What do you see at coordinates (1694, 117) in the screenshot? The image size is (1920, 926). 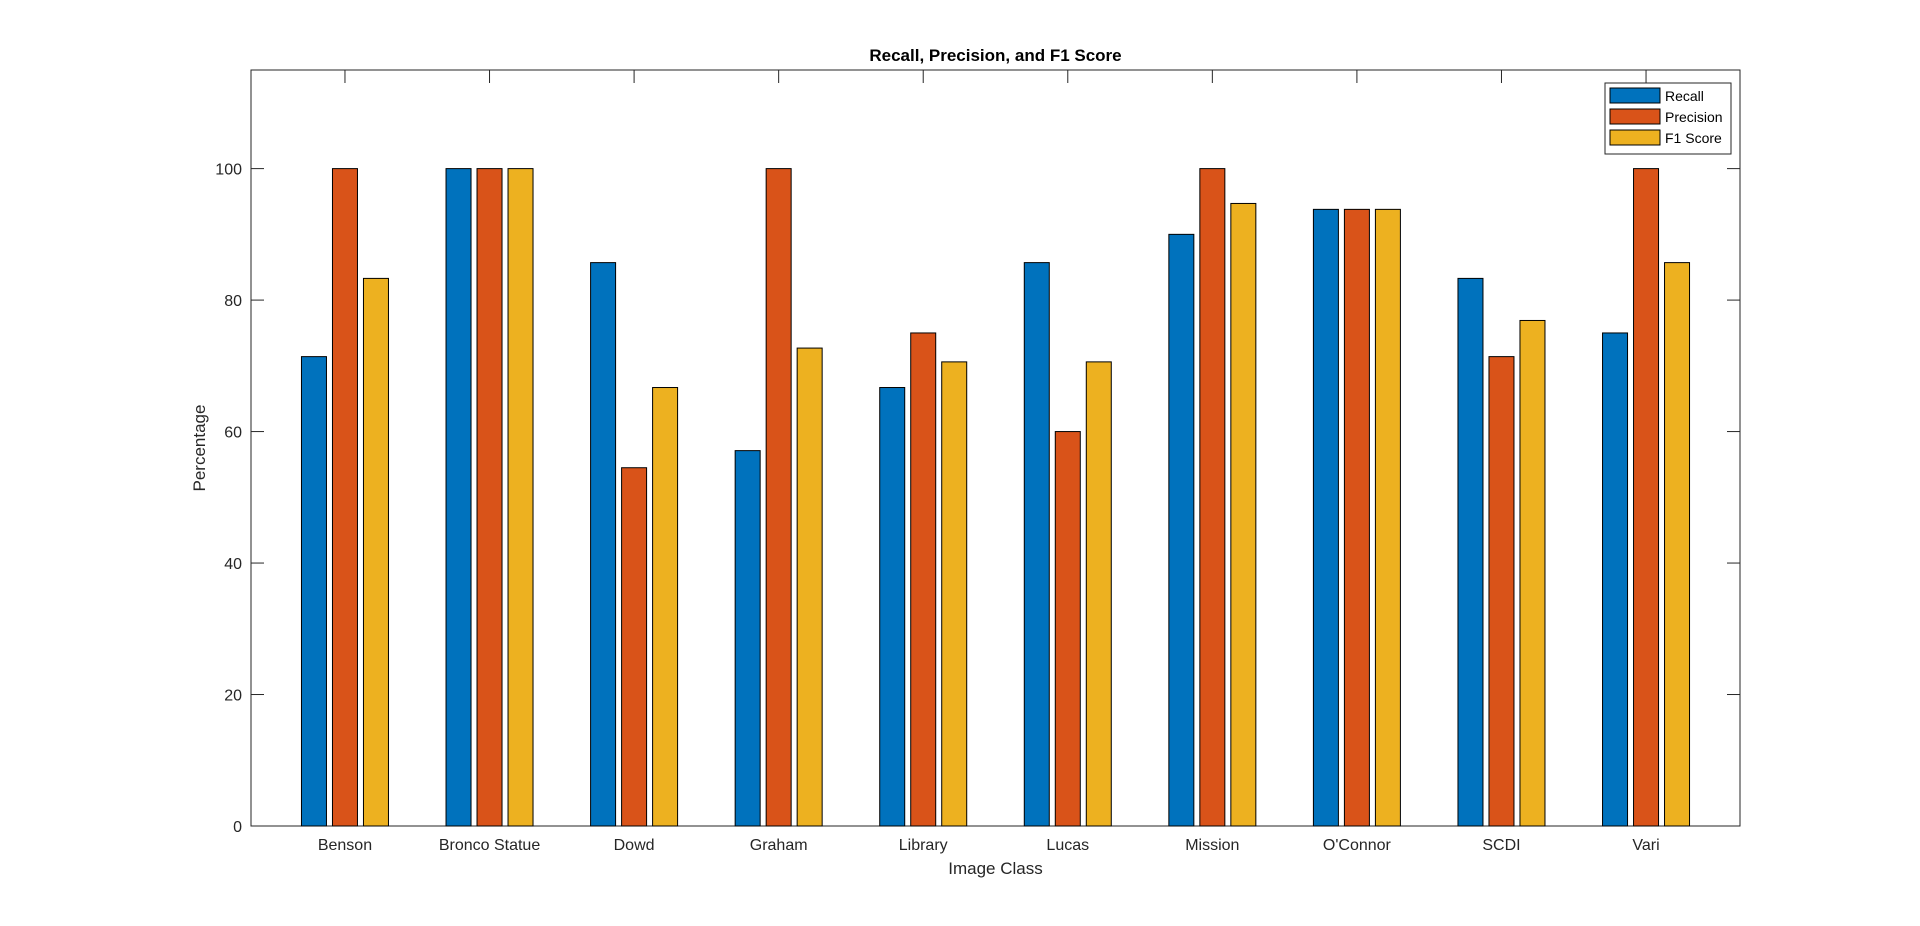 I see `legend-label: Precision` at bounding box center [1694, 117].